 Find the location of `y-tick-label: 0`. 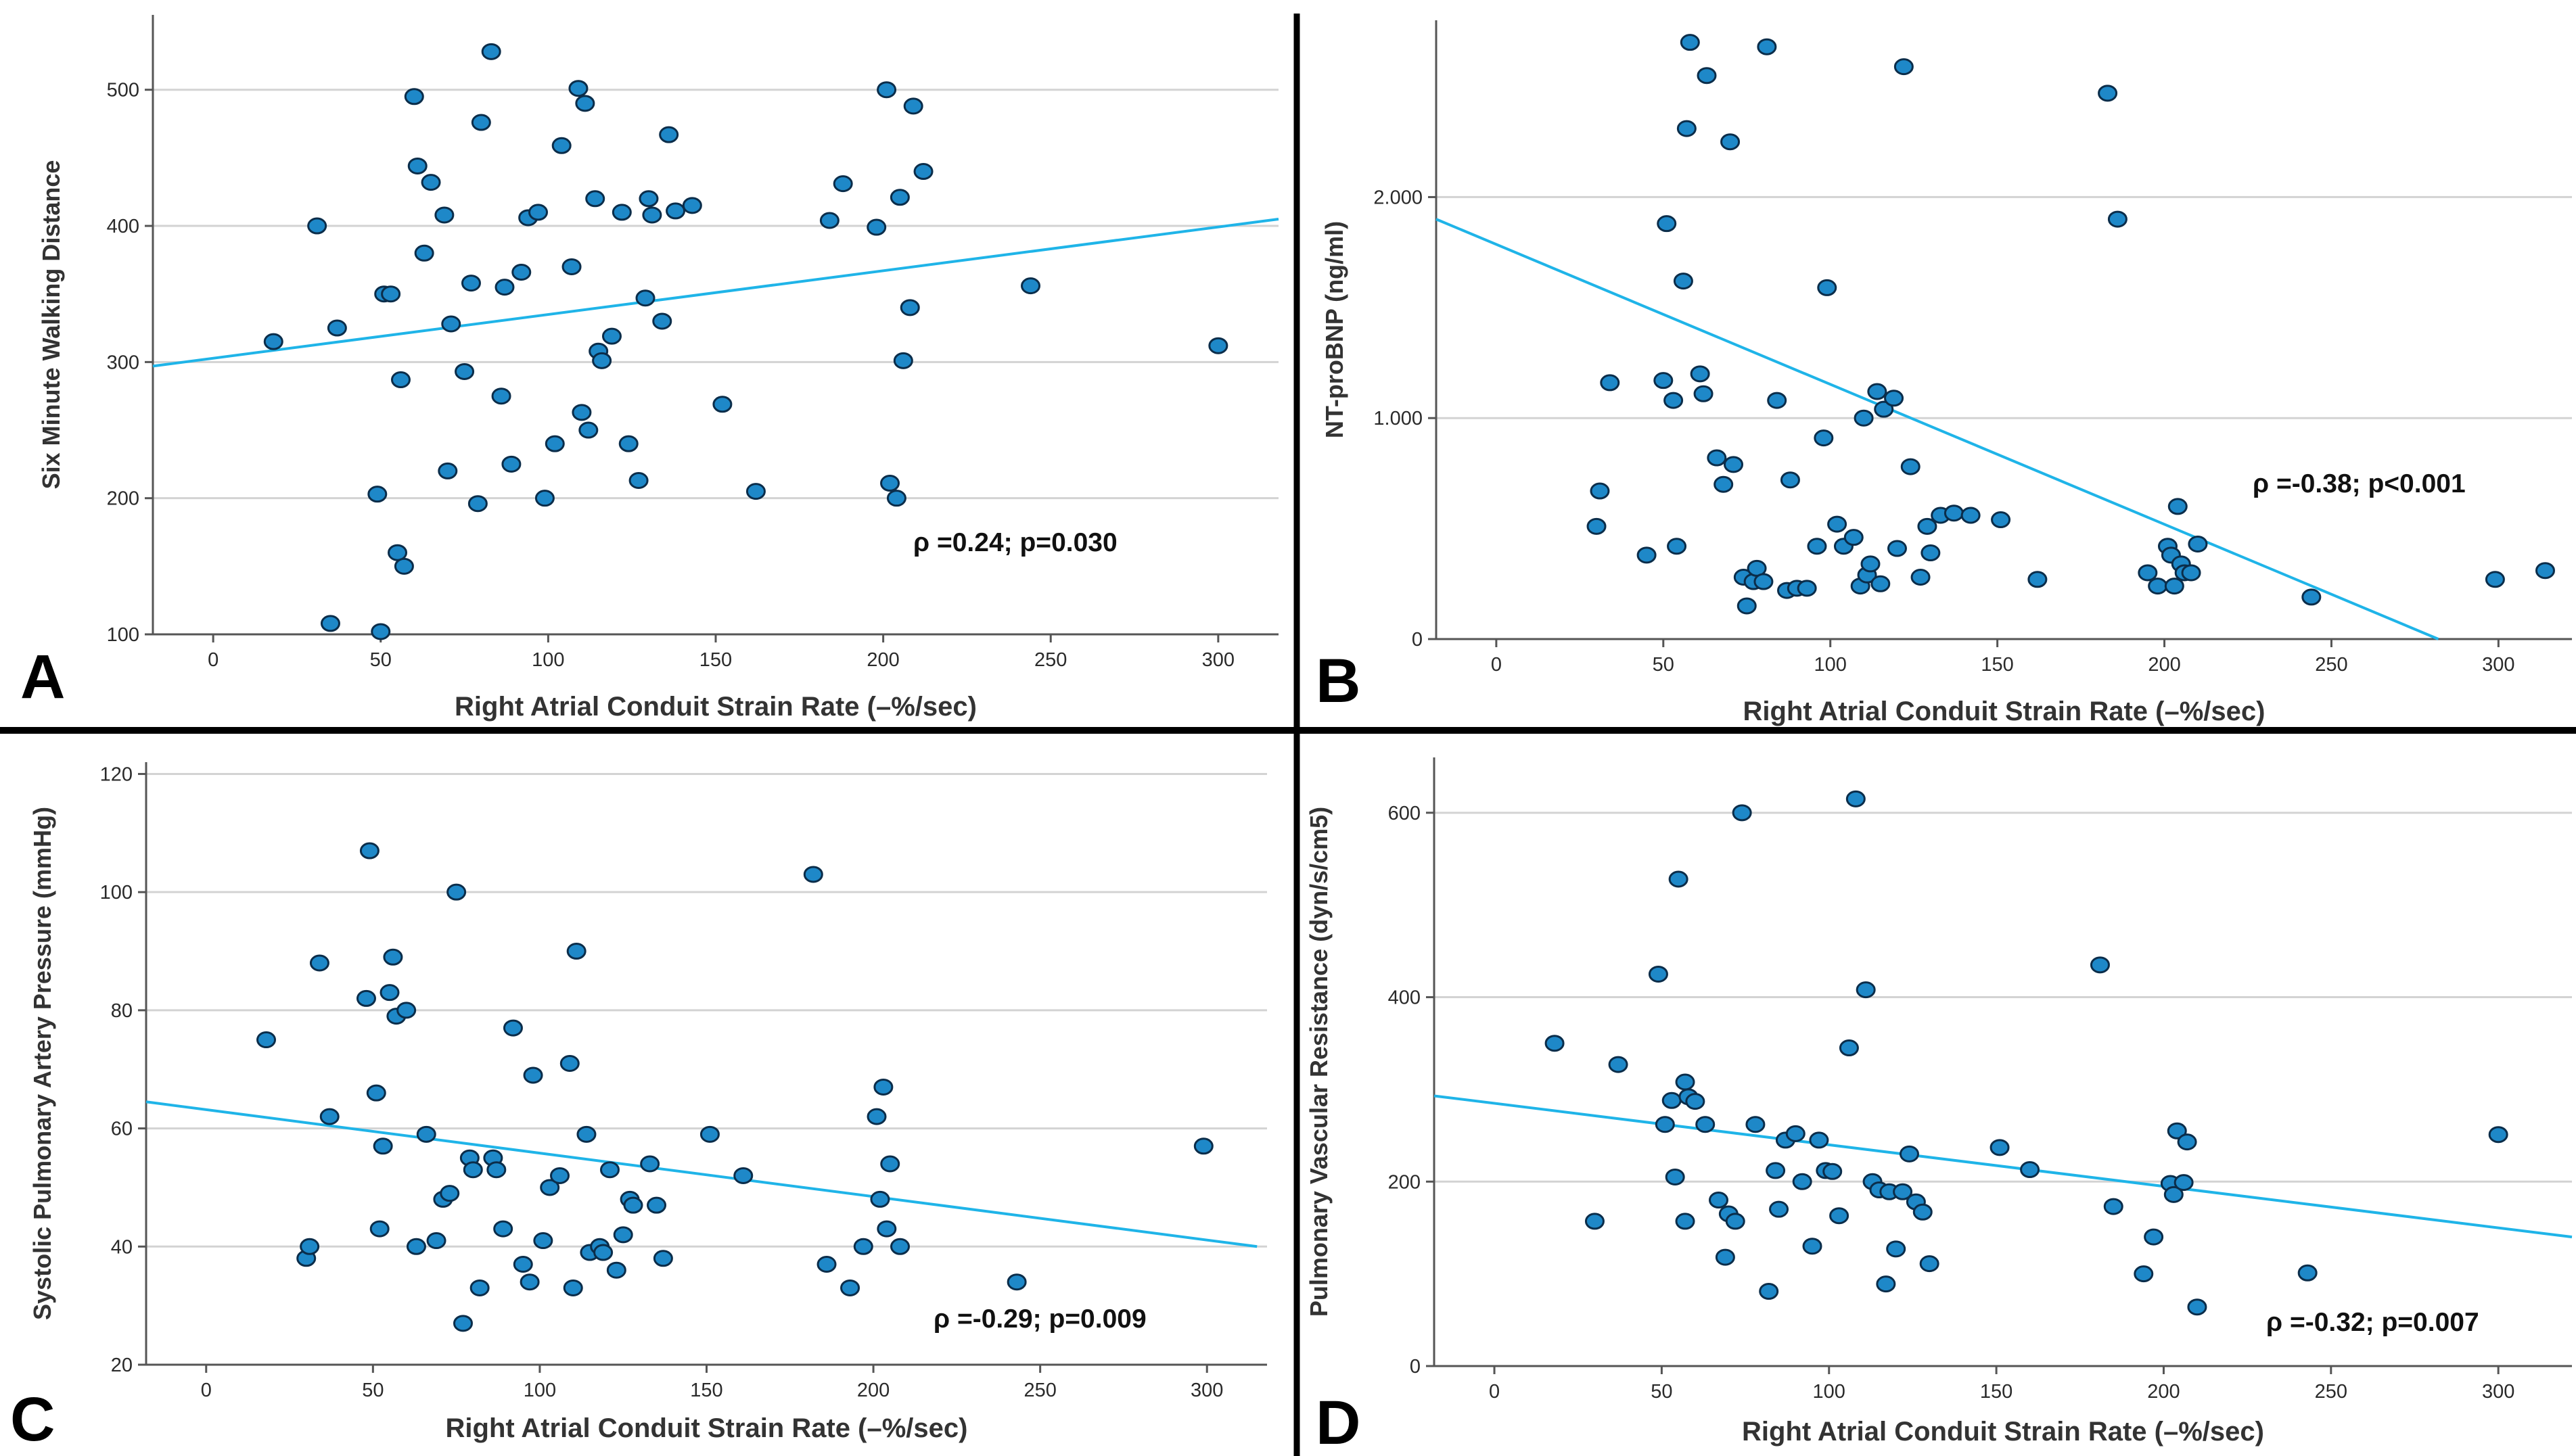

y-tick-label: 0 is located at coordinates (1417, 640).